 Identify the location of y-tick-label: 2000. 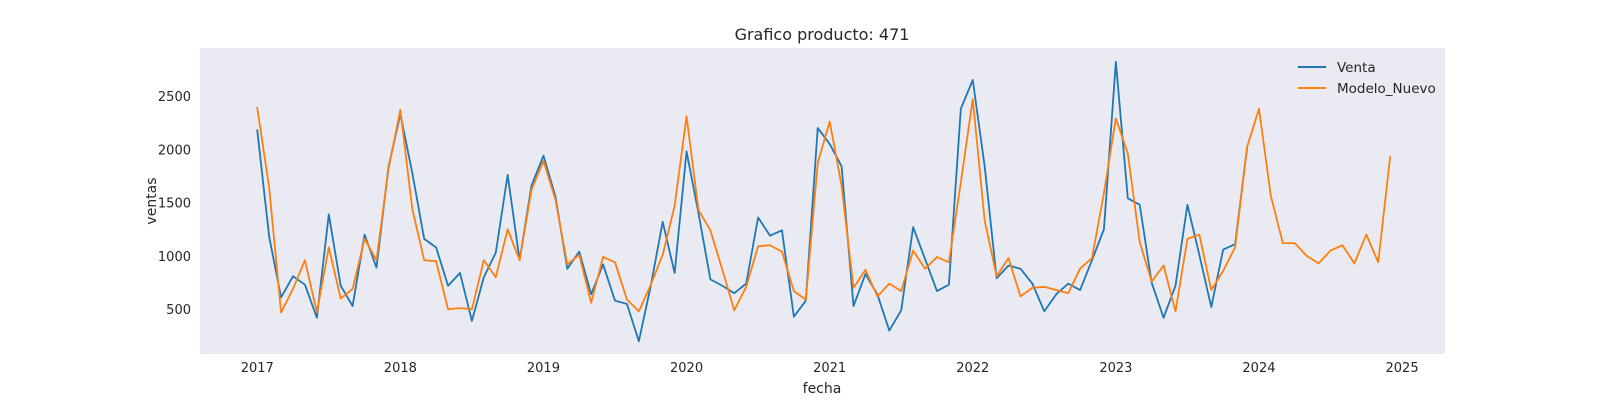
(174, 150).